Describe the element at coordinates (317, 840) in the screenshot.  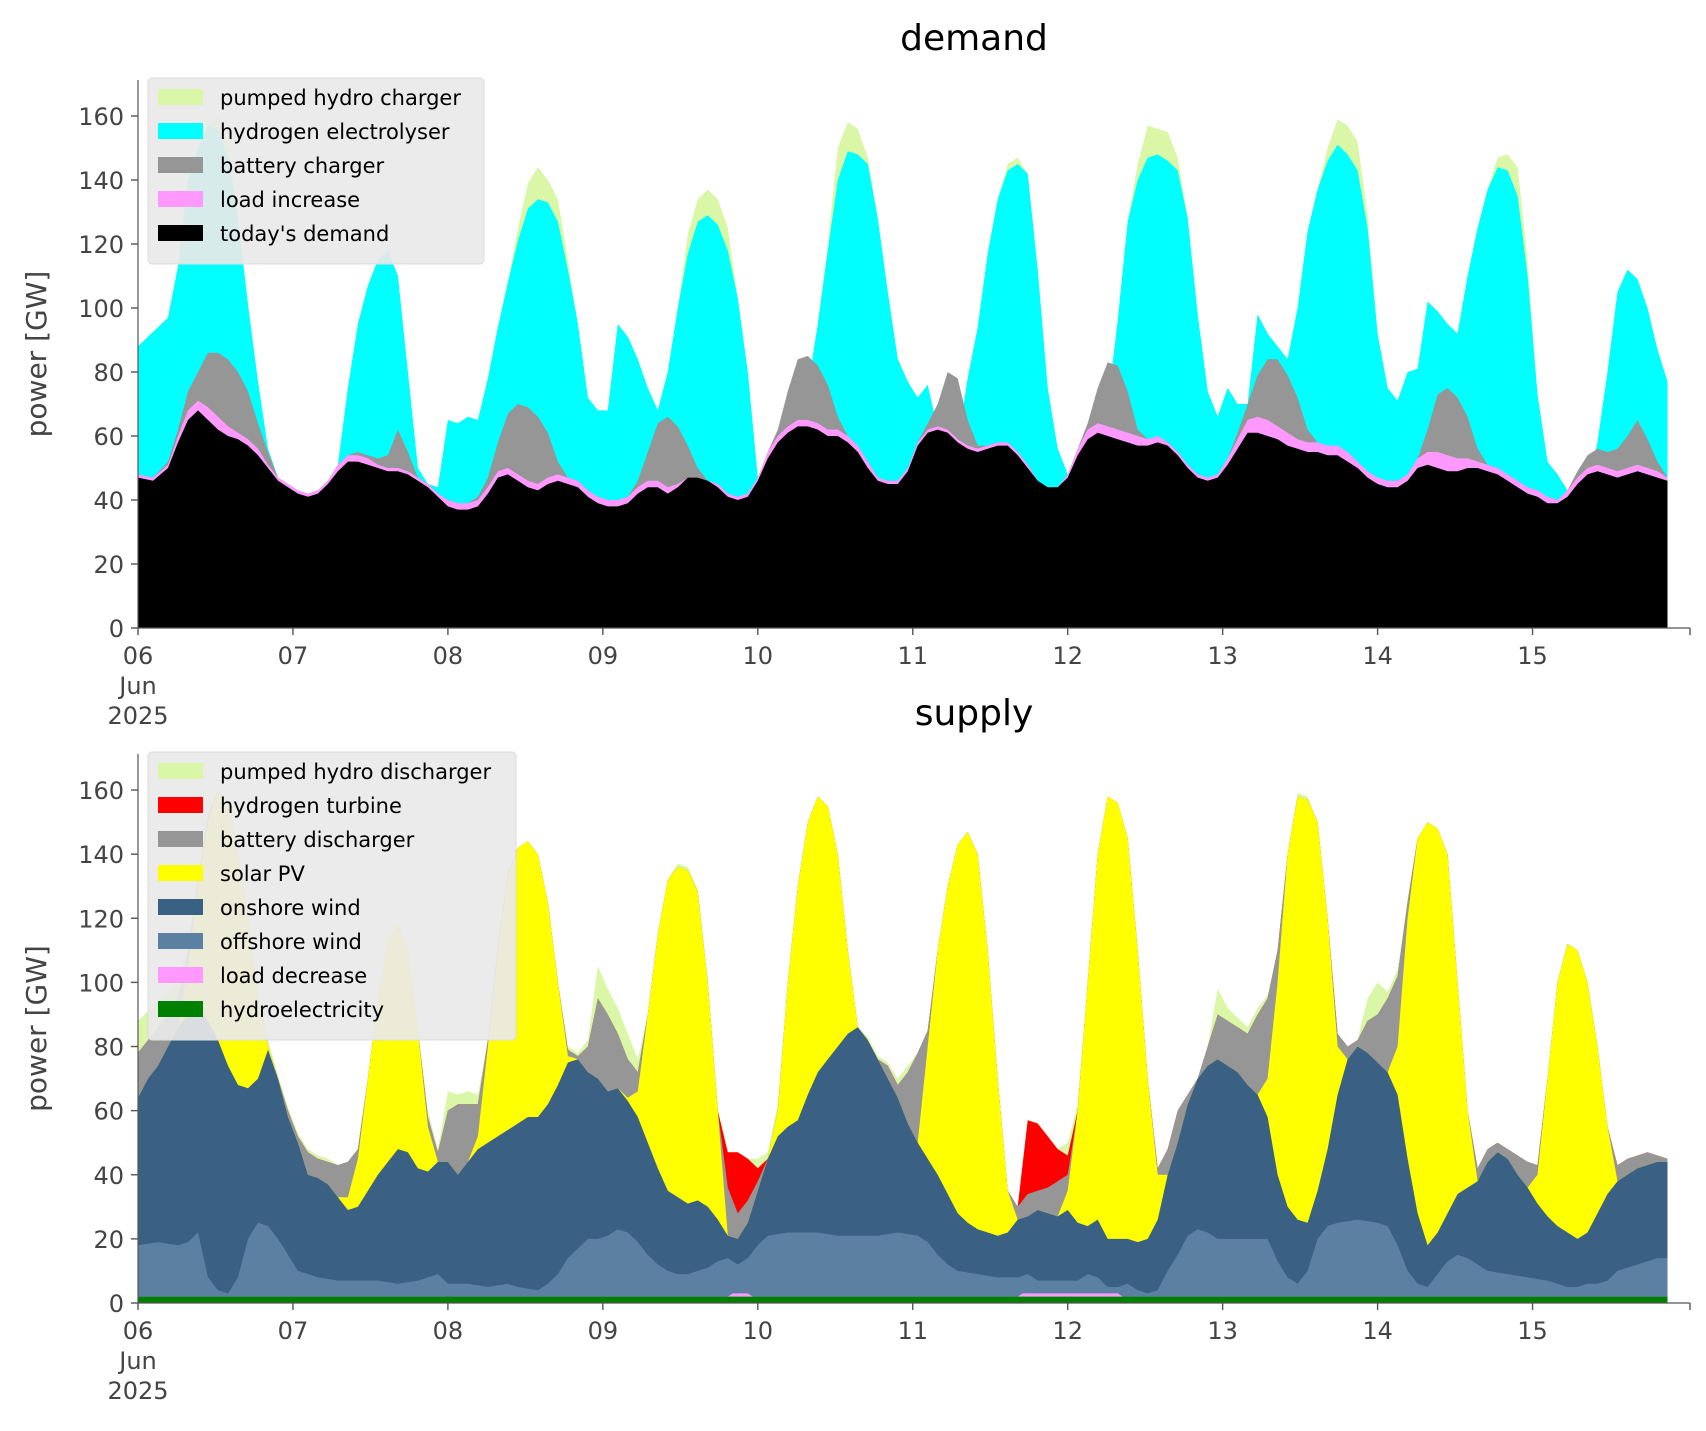
I see `legend-label: battery discharger` at that location.